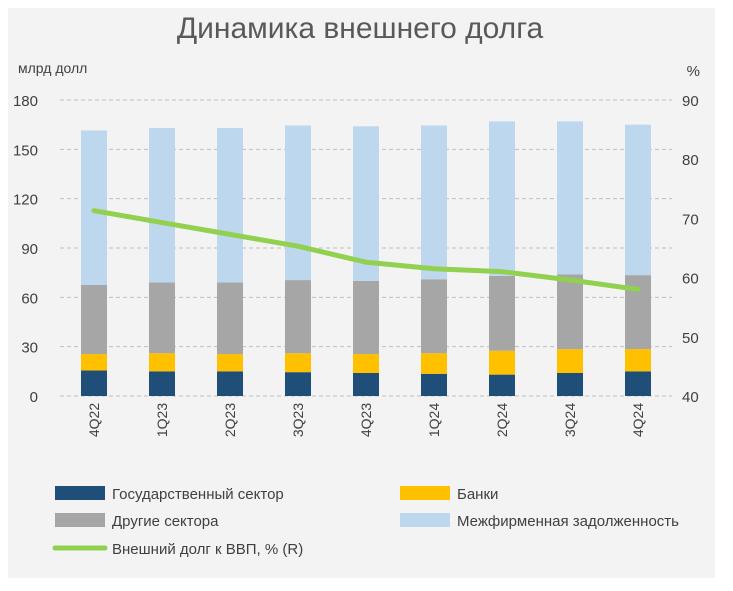  What do you see at coordinates (690, 101) in the screenshot?
I see `y2-tick-label: 90` at bounding box center [690, 101].